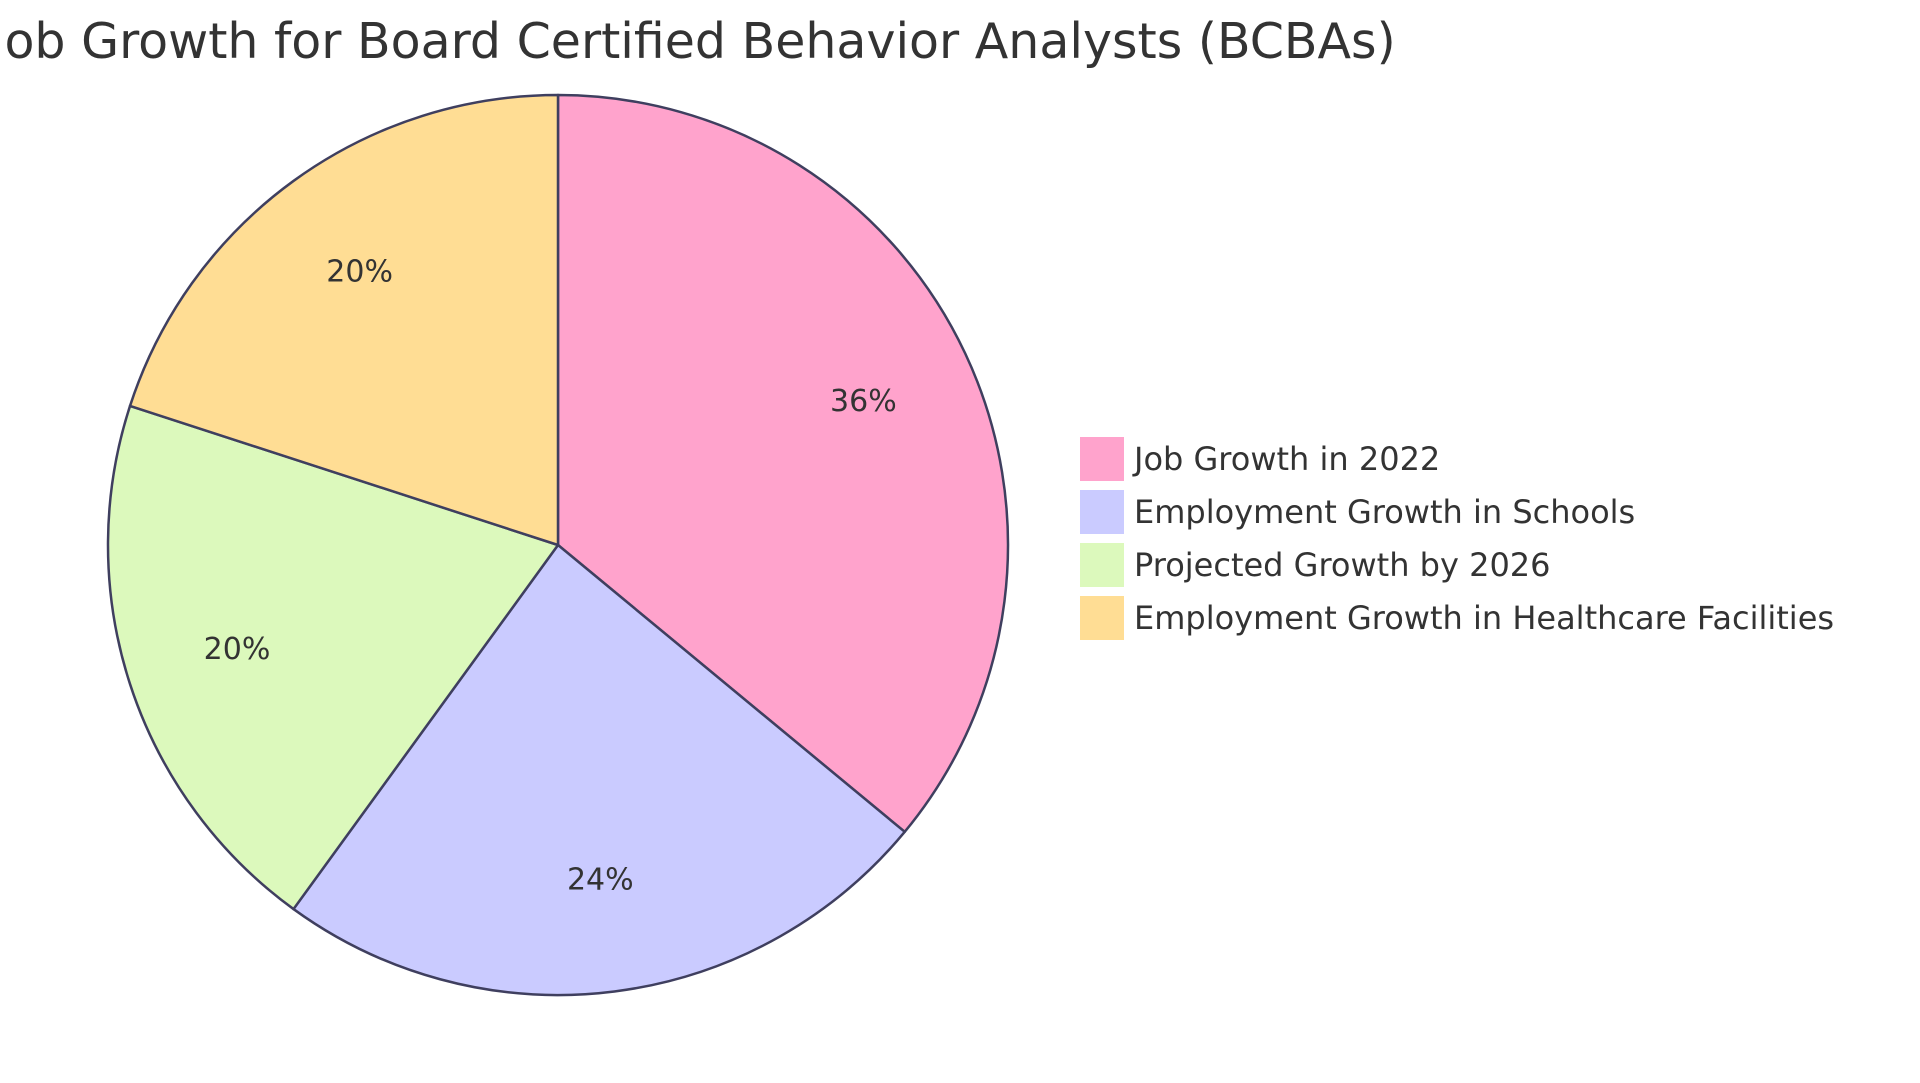  What do you see at coordinates (344, 320) in the screenshot?
I see `pie-slice-employment-growth-in-healthcare-facilities` at bounding box center [344, 320].